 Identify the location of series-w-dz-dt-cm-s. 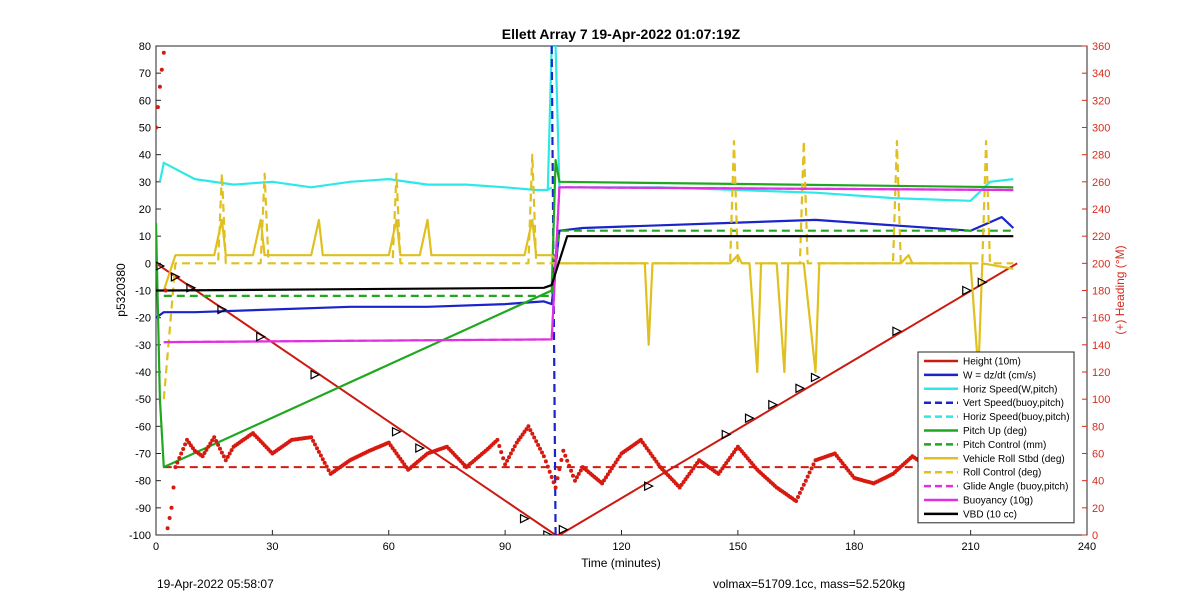
(585, 267).